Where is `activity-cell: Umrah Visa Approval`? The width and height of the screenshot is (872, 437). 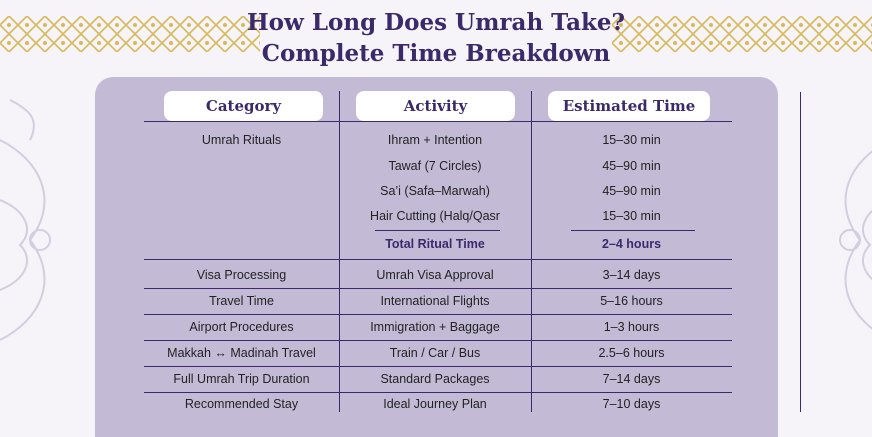 activity-cell: Umrah Visa Approval is located at coordinates (435, 275).